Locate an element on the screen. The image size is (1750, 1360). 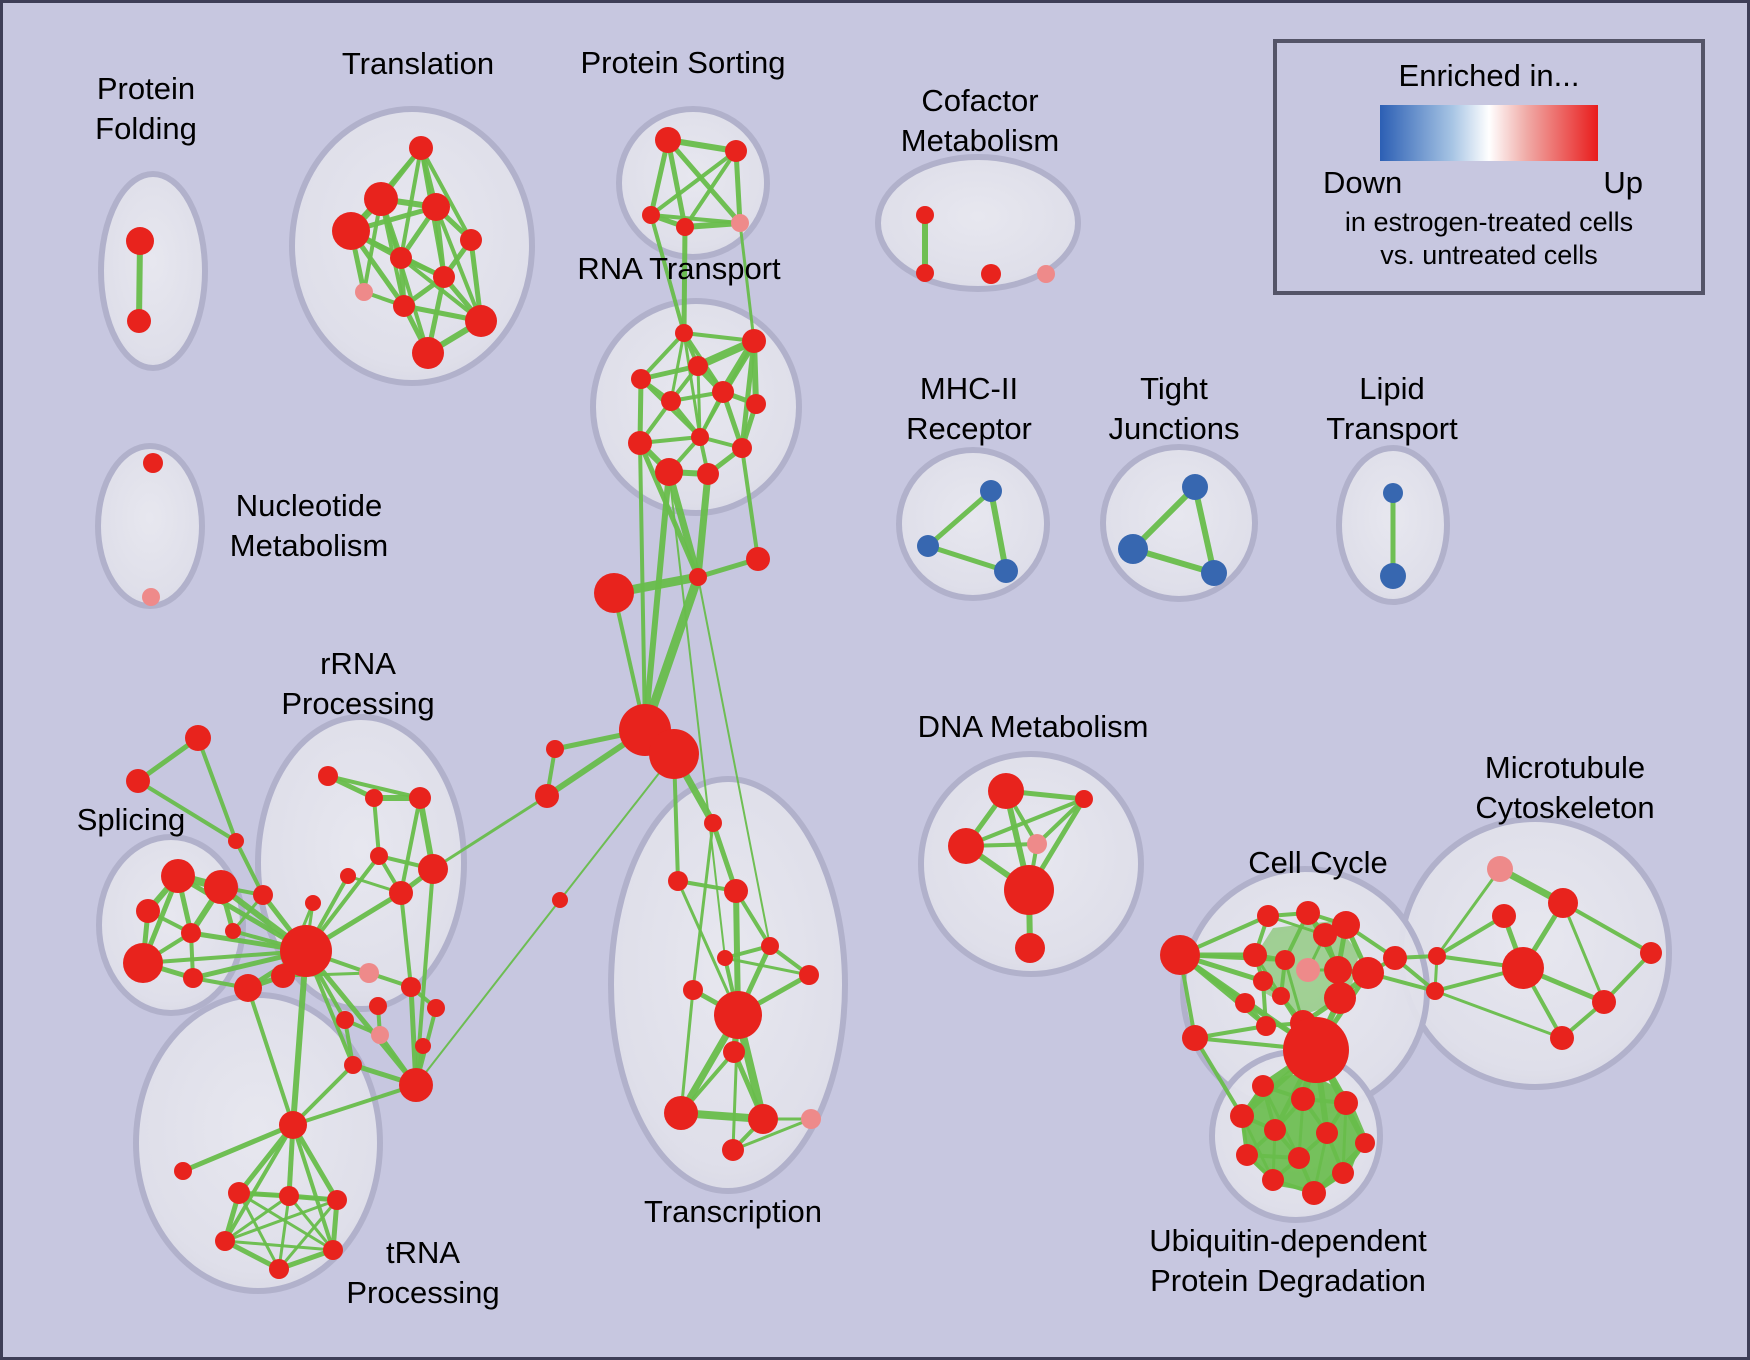
cluster-label-protein-folding-line2: Folding is located at coordinates (146, 128).